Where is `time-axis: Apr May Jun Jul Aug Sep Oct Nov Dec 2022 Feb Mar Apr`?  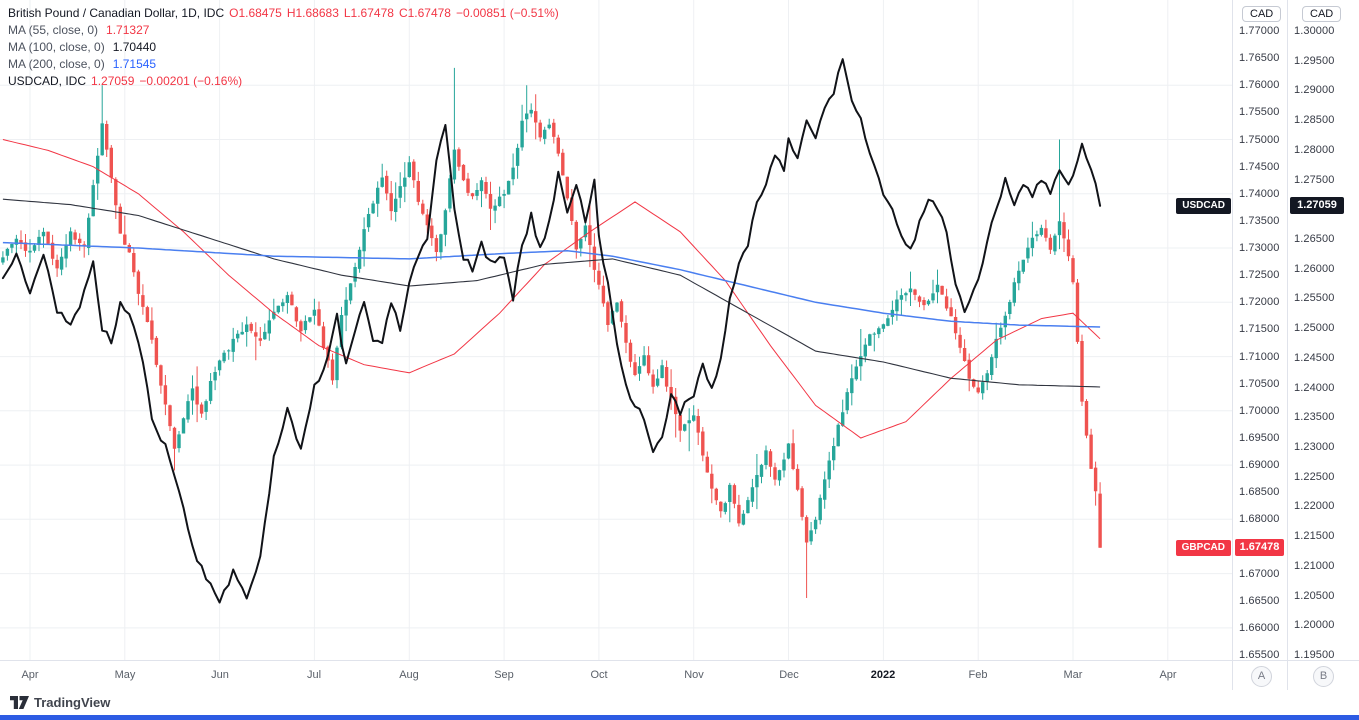 time-axis: Apr May Jun Jul Aug Sep Oct Nov Dec 2022 Feb Mar Apr is located at coordinates (679, 675).